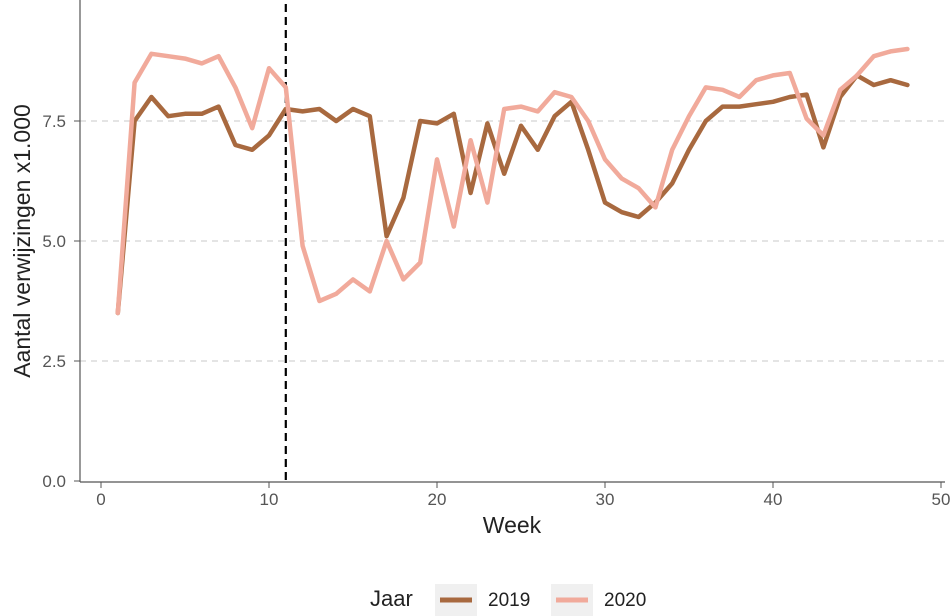 This screenshot has width=951, height=616. Describe the element at coordinates (437, 499) in the screenshot. I see `x-tick-label: 20` at that location.